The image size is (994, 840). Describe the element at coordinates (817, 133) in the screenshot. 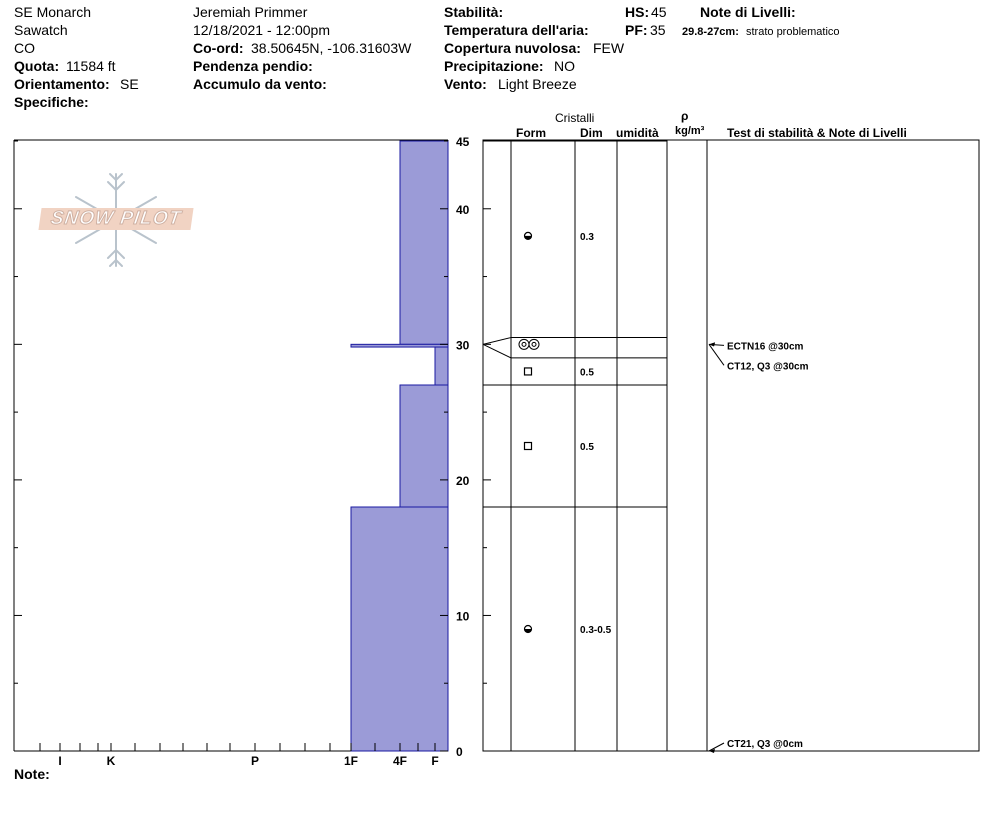

I see `stability-notes-heading: Test di stabilità & Note di Livelli` at that location.